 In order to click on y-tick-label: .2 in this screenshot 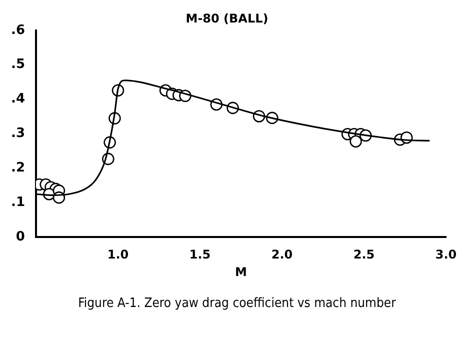, I will do `click(18, 168)`.